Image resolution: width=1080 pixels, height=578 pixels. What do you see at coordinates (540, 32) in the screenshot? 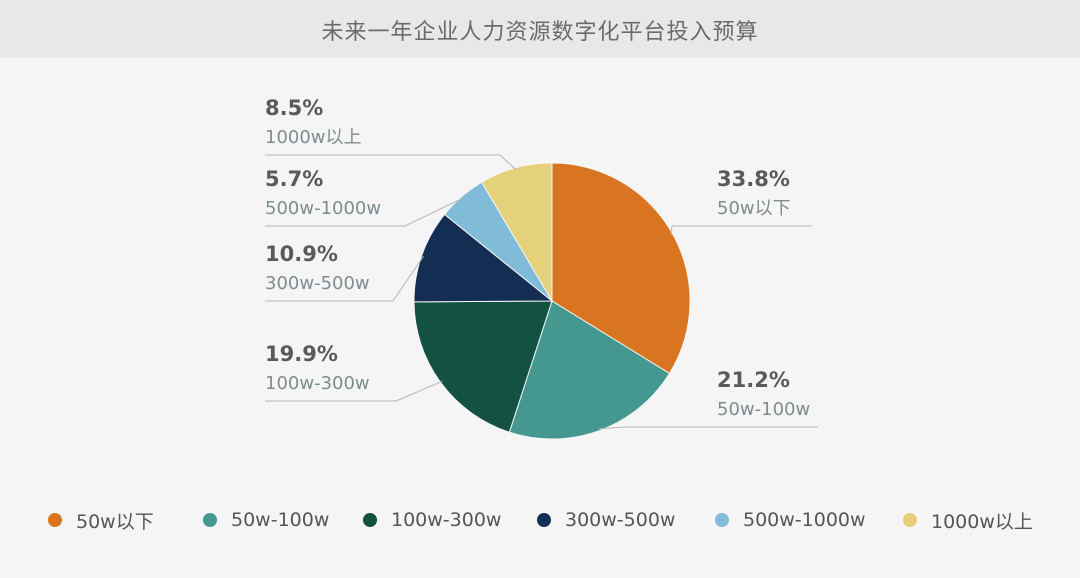
I see `chart-title: 未来一年企业人力资源数字化平台投入预算` at bounding box center [540, 32].